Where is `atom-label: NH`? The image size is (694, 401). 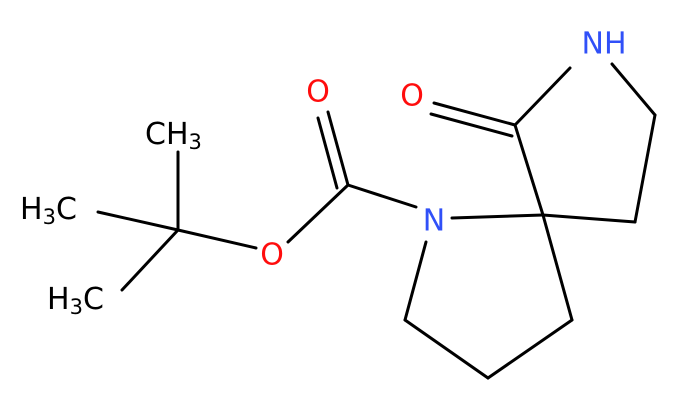 atom-label: NH is located at coordinates (604, 44).